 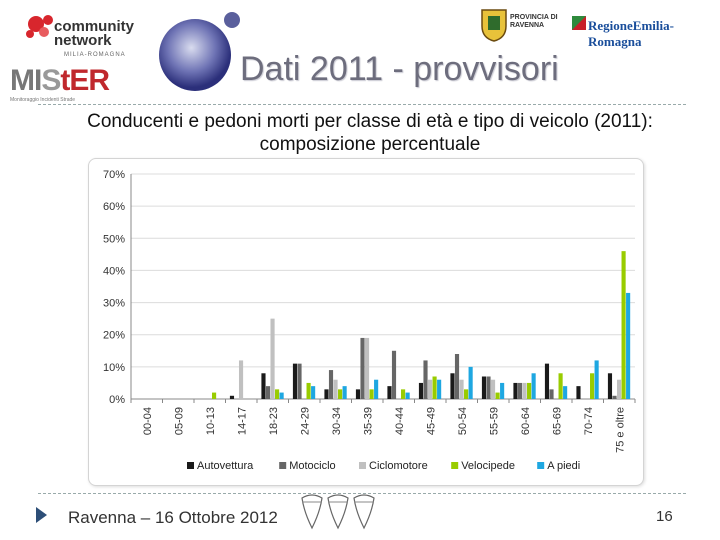 I want to click on mister-subtext: Monitoraggio Incidenti Strade, so click(x=43, y=100).